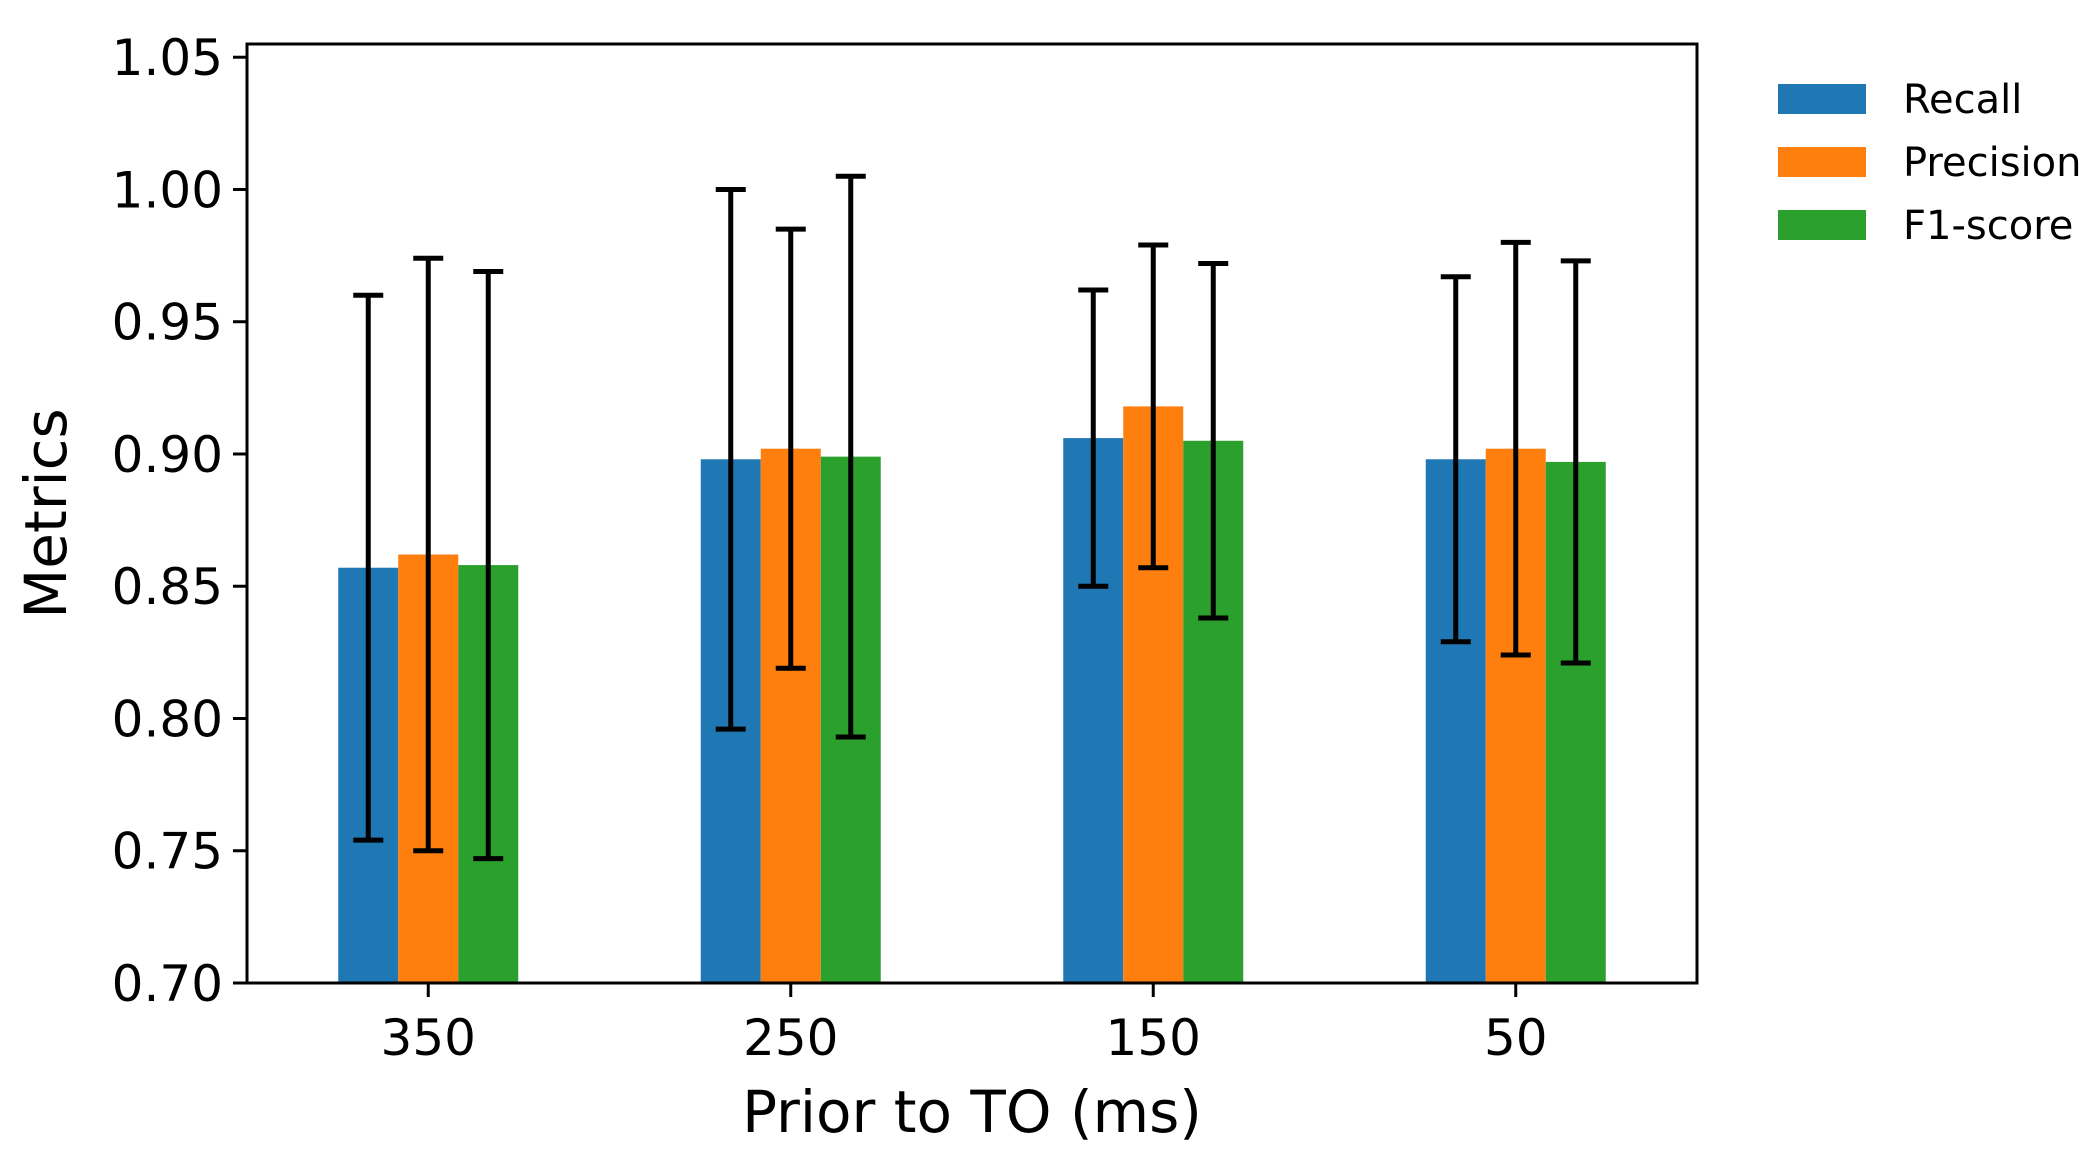  I want to click on x-axis-ticks: 350 250 150 50, so click(964, 1025).